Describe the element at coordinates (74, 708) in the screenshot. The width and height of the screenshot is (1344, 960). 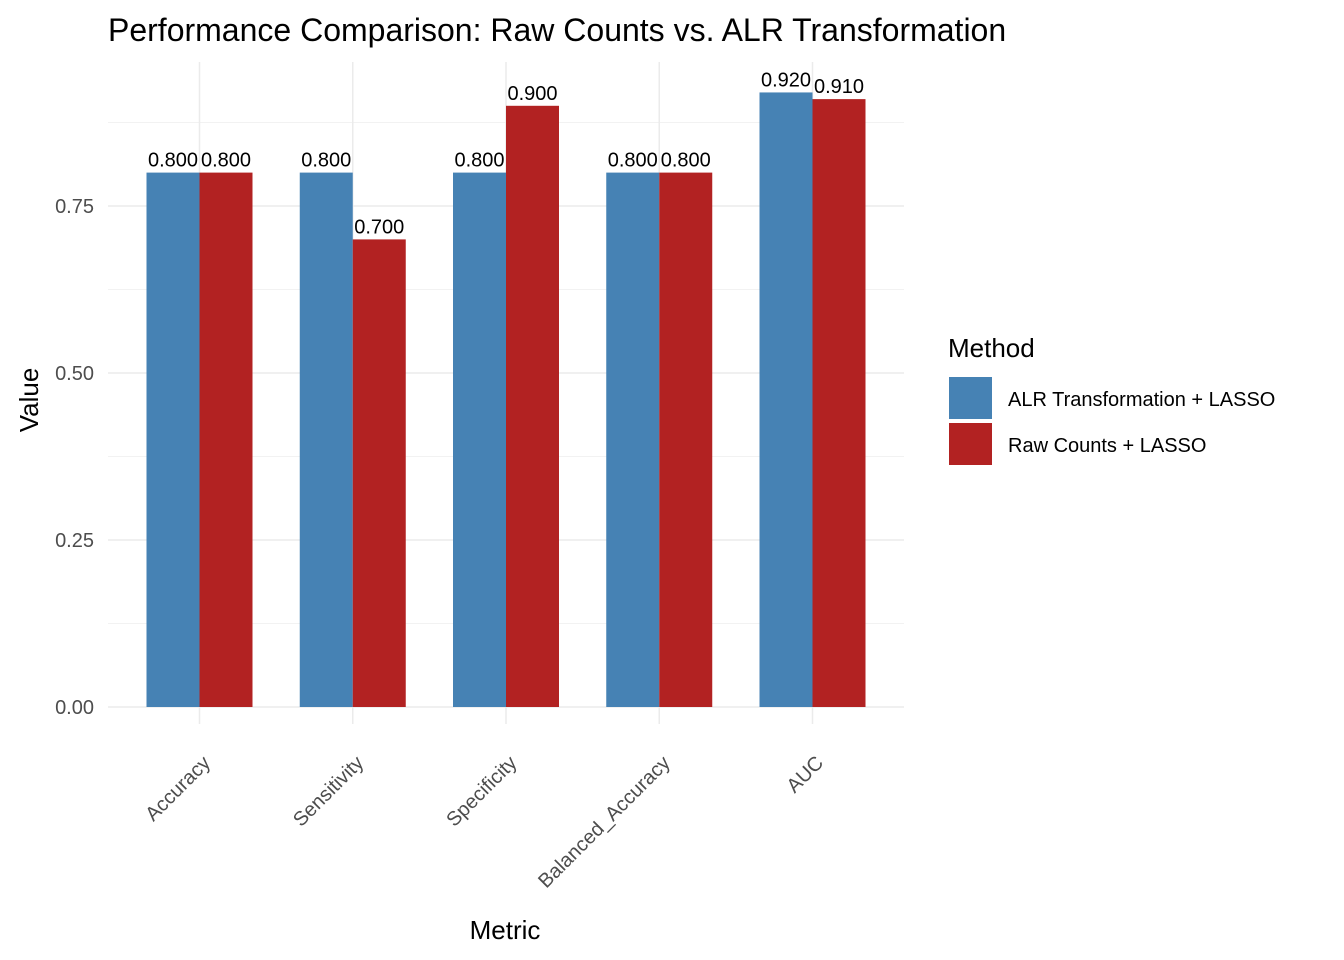
I see `y-tick-label: 0.00` at that location.